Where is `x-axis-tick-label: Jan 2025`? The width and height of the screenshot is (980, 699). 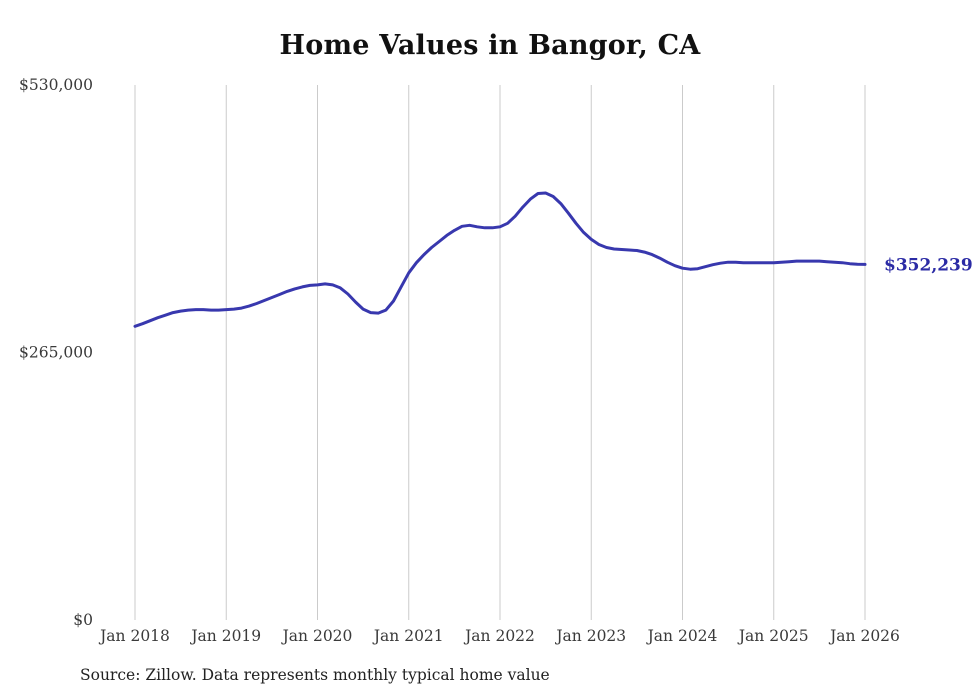
x-axis-tick-label: Jan 2025 is located at coordinates (773, 636).